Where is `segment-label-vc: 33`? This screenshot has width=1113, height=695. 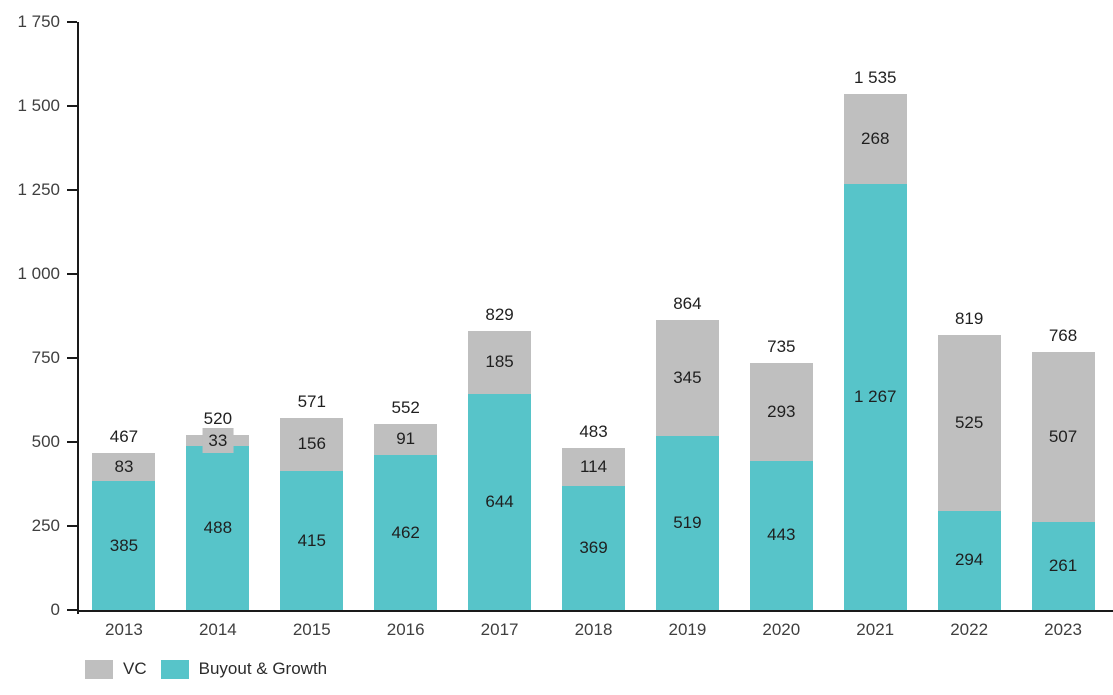 segment-label-vc: 33 is located at coordinates (218, 440).